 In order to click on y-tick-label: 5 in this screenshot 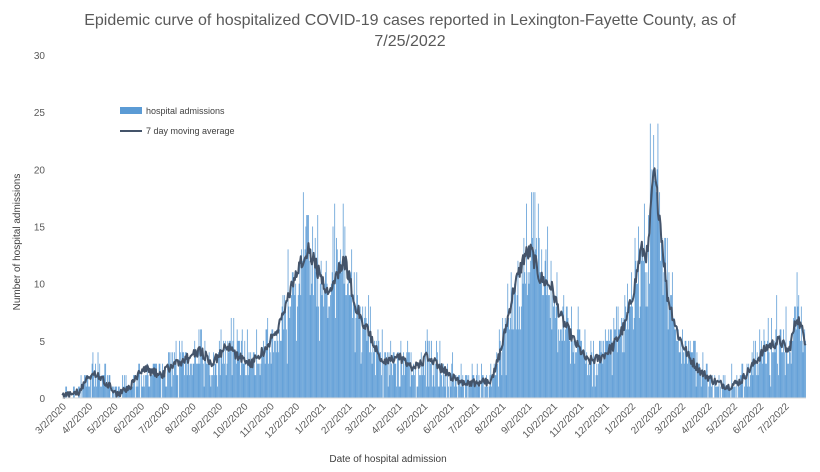, I will do `click(42, 342)`.